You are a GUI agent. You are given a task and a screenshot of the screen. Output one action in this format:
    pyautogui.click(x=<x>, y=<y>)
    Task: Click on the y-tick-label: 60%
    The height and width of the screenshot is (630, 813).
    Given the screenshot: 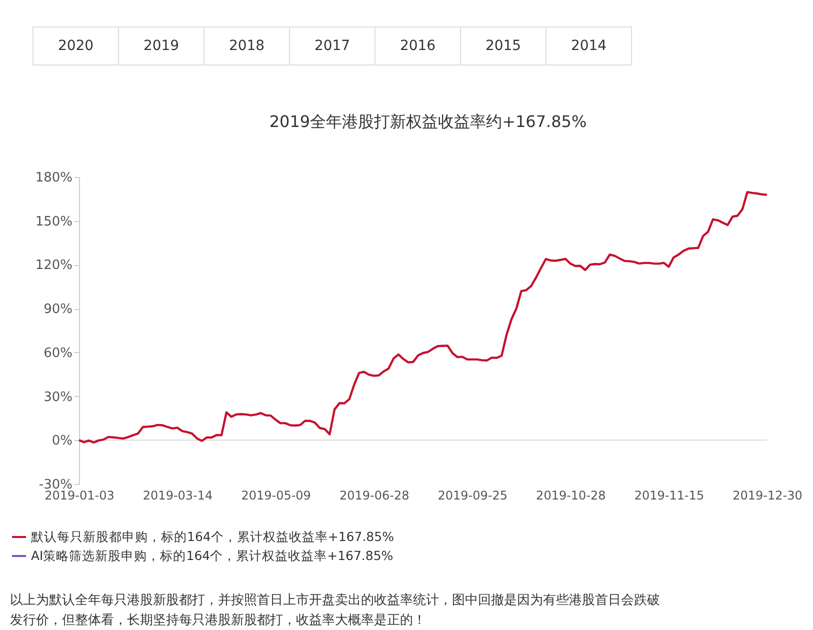 What is the action you would take?
    pyautogui.click(x=58, y=353)
    